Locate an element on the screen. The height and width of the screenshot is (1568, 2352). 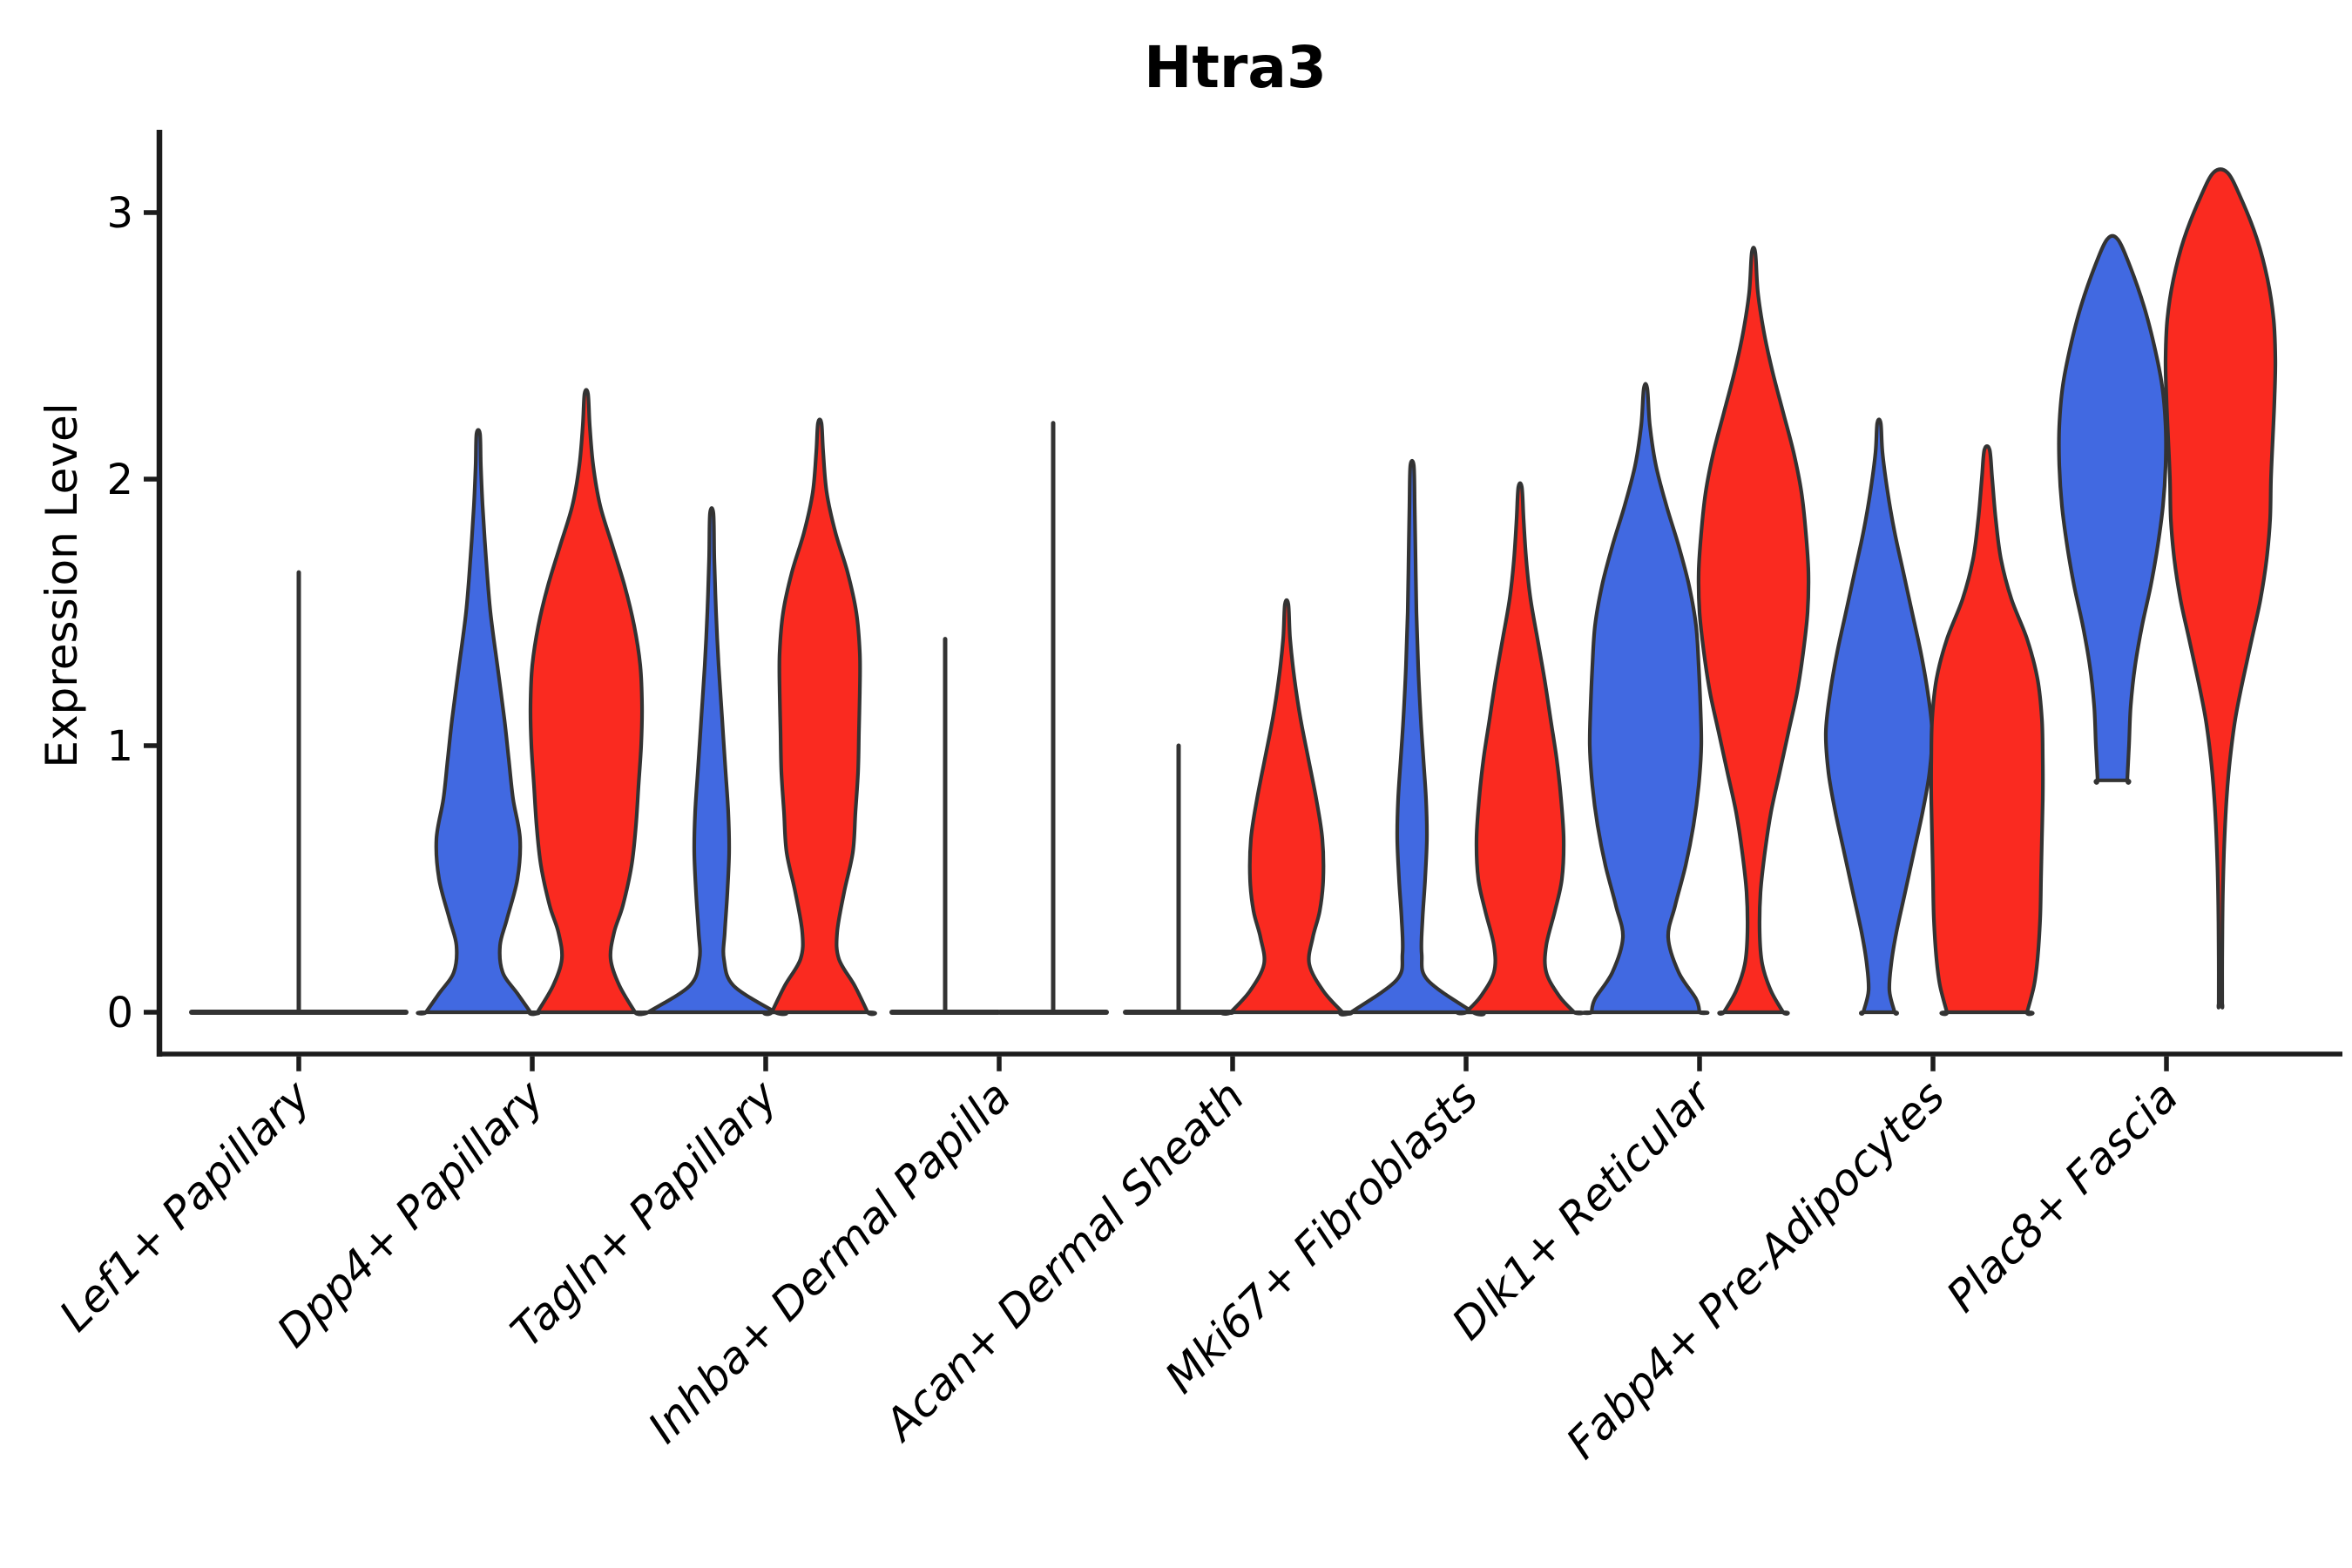
y-tick-label-0: 0 is located at coordinates (119, 1013).